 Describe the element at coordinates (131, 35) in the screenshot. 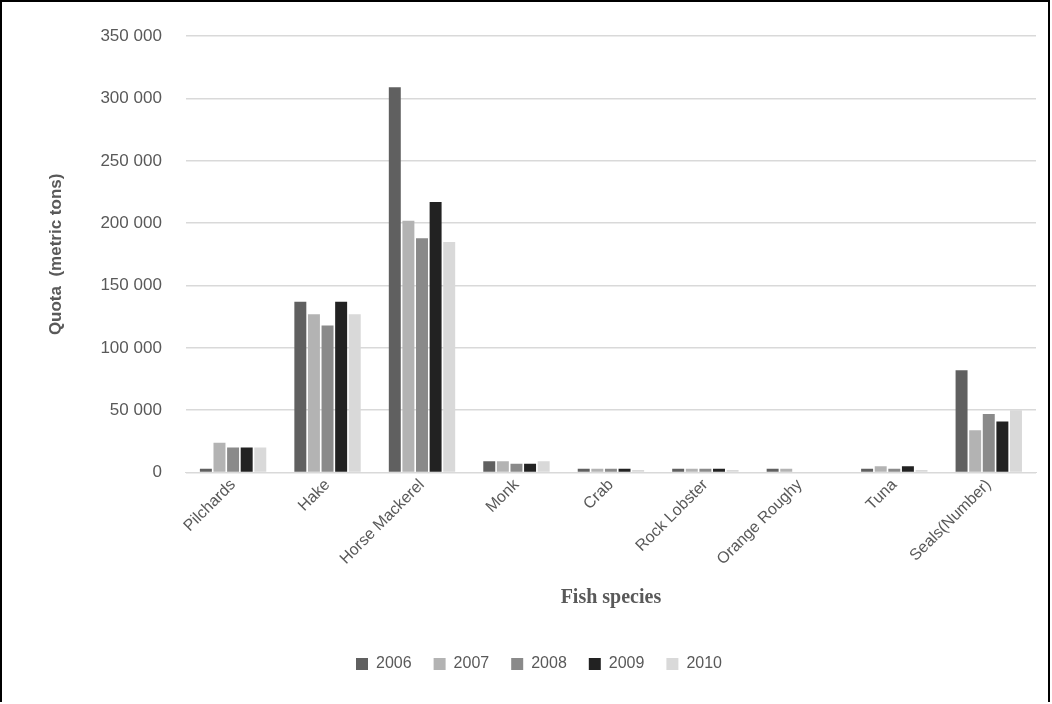

I see `y-tick-label: 350 000` at that location.